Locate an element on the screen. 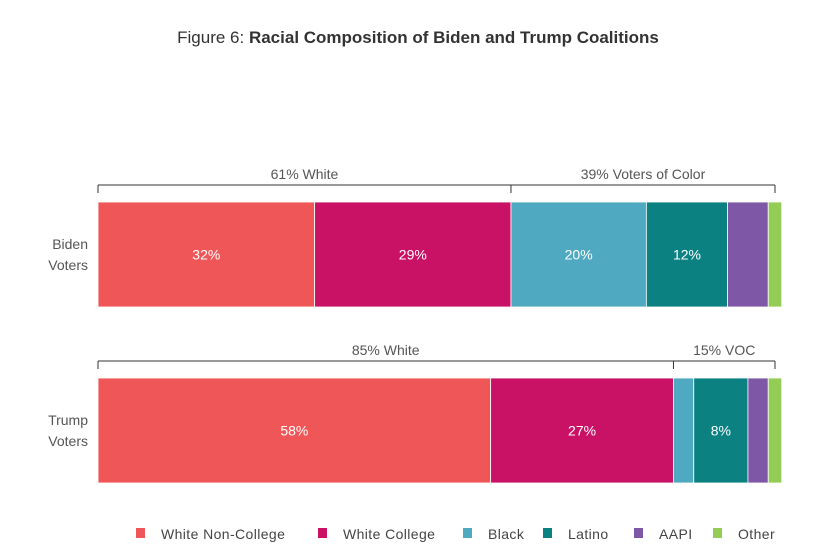  bar-segment-label: 12% is located at coordinates (687, 255).